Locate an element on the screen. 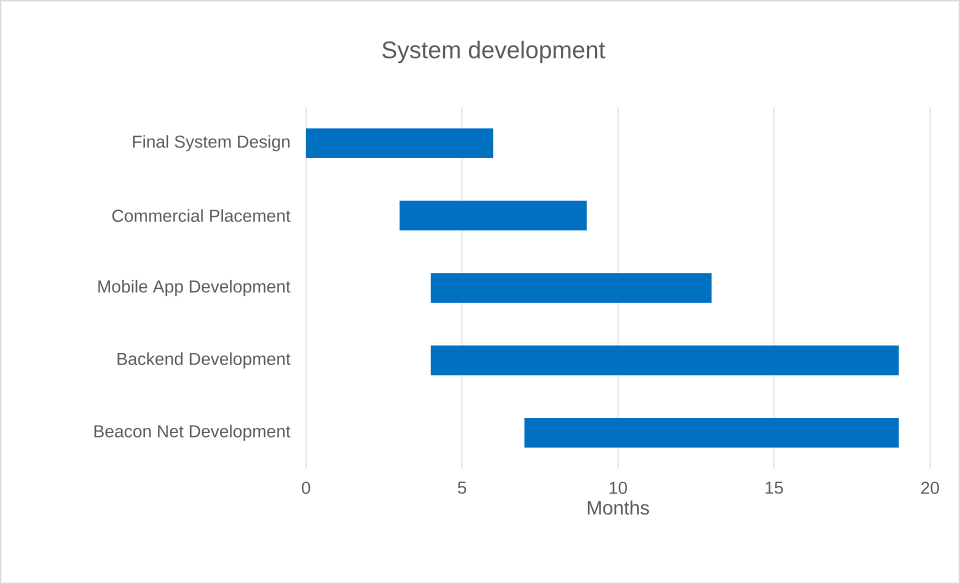 The image size is (960, 584). x-tick-label: 0 is located at coordinates (306, 488).